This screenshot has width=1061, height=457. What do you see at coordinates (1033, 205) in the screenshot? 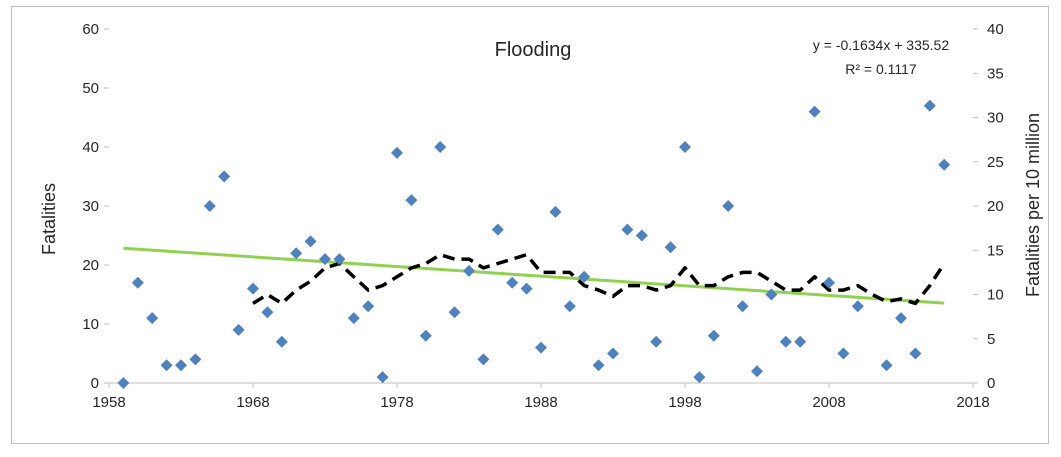
I see `y2-axis-title: Fatalities per 10 million` at bounding box center [1033, 205].